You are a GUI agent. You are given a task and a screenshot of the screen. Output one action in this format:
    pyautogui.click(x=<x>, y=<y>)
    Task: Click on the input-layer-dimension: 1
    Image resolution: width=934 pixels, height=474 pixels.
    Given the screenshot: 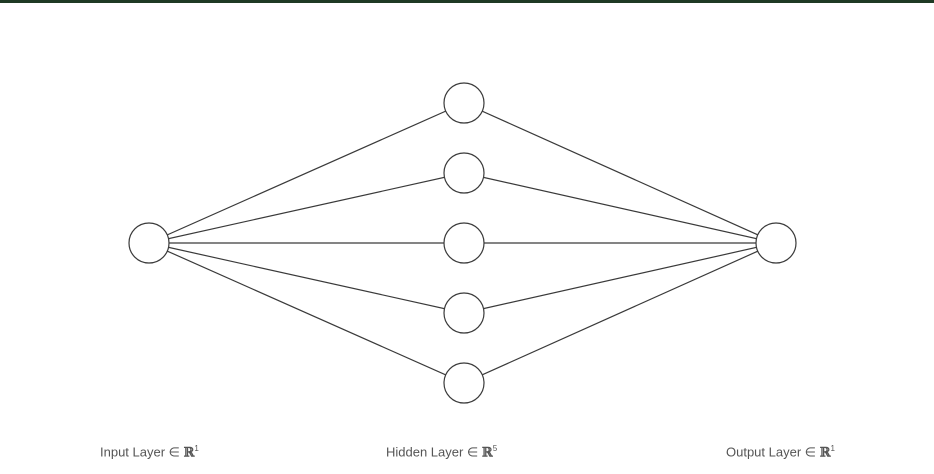 What is the action you would take?
    pyautogui.click(x=196, y=448)
    